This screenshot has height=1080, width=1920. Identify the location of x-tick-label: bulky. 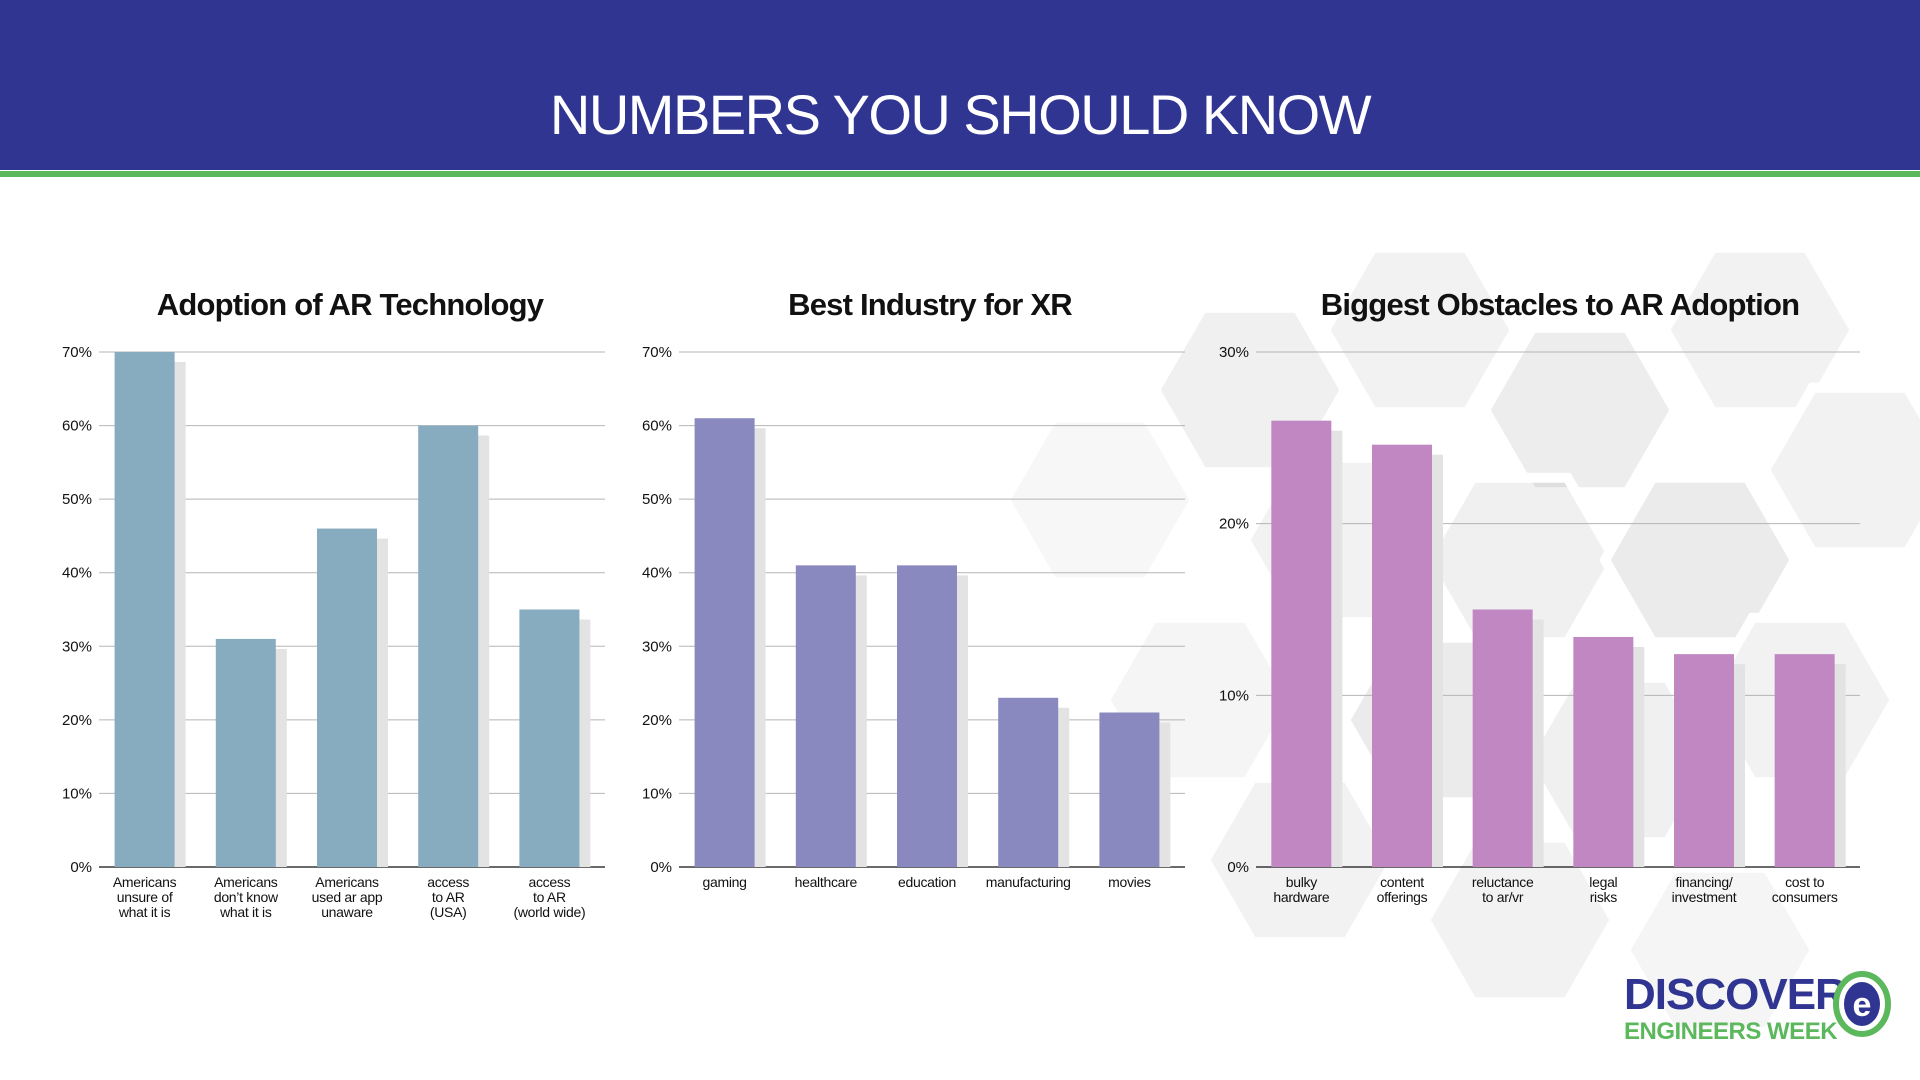
(1301, 882).